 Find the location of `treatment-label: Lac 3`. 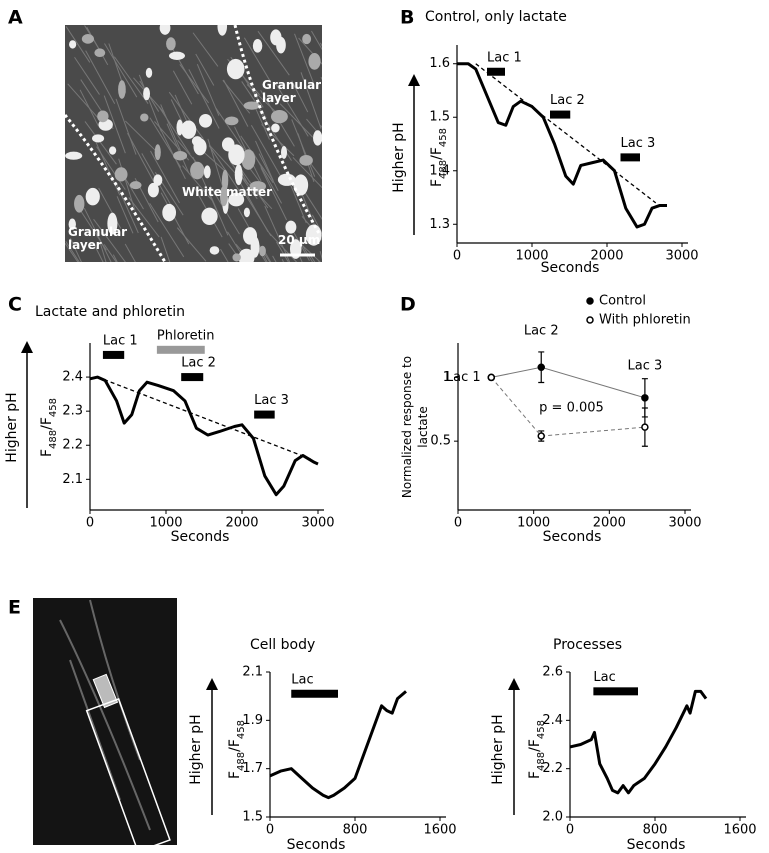

treatment-label: Lac 3 is located at coordinates (271, 400).